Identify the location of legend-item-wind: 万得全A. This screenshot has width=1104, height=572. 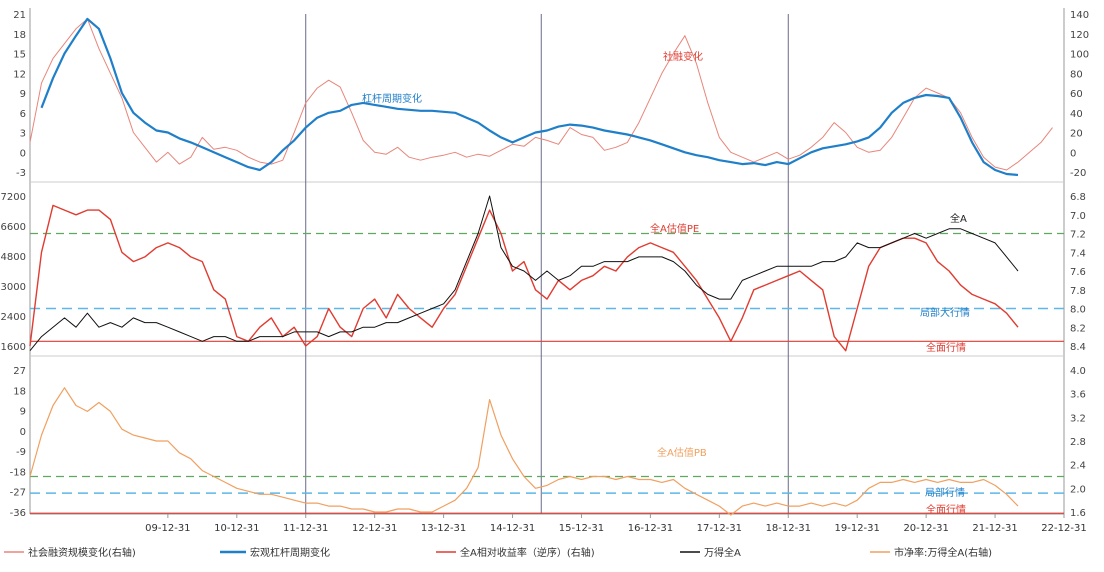
(722, 552).